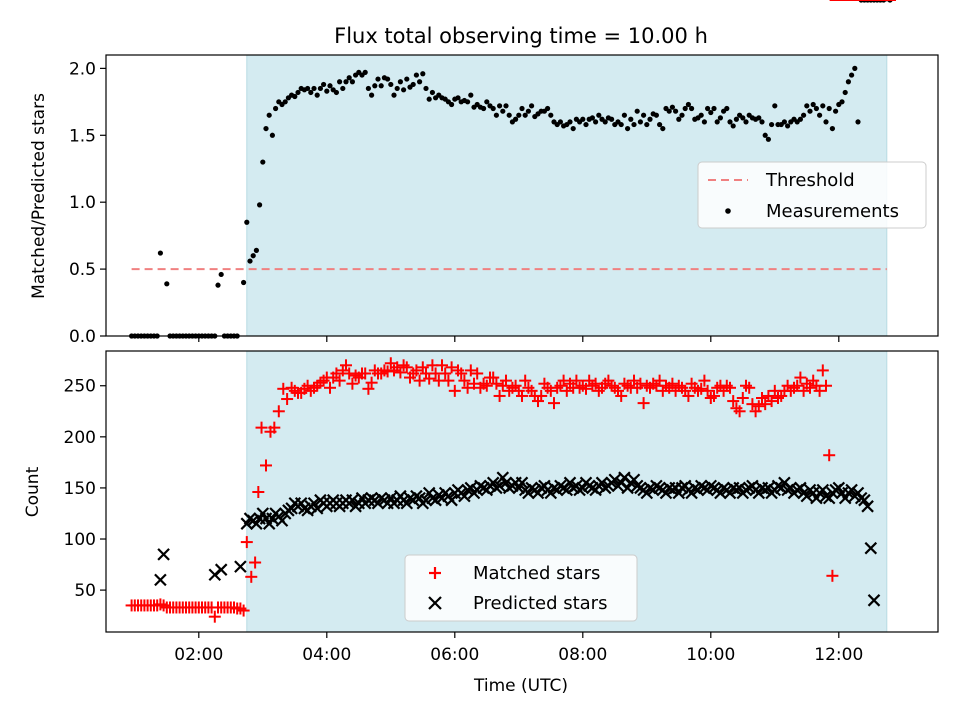 The height and width of the screenshot is (720, 960). I want to click on x-tick-label: 06:00, so click(454, 655).